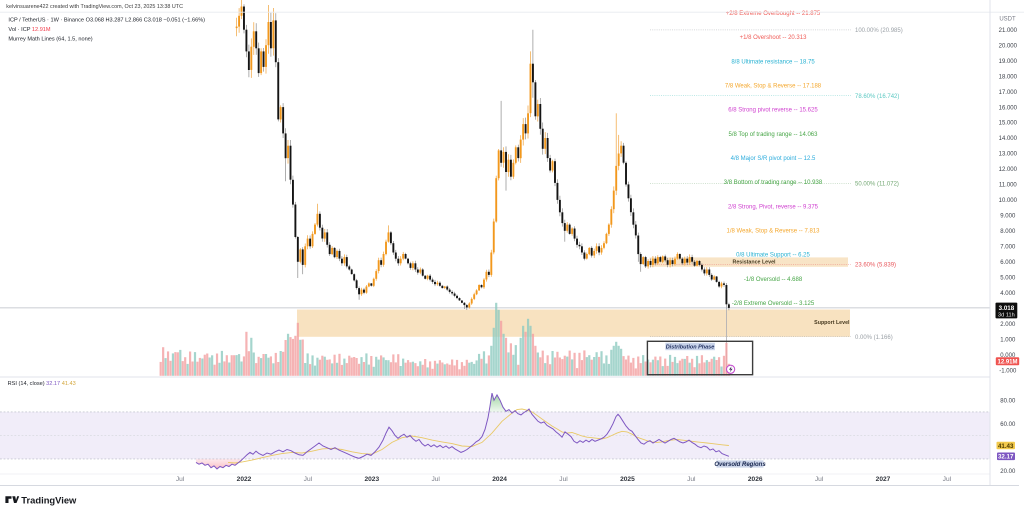 The height and width of the screenshot is (513, 1024). What do you see at coordinates (1008, 170) in the screenshot?
I see `svg-text: 12.000` at bounding box center [1008, 170].